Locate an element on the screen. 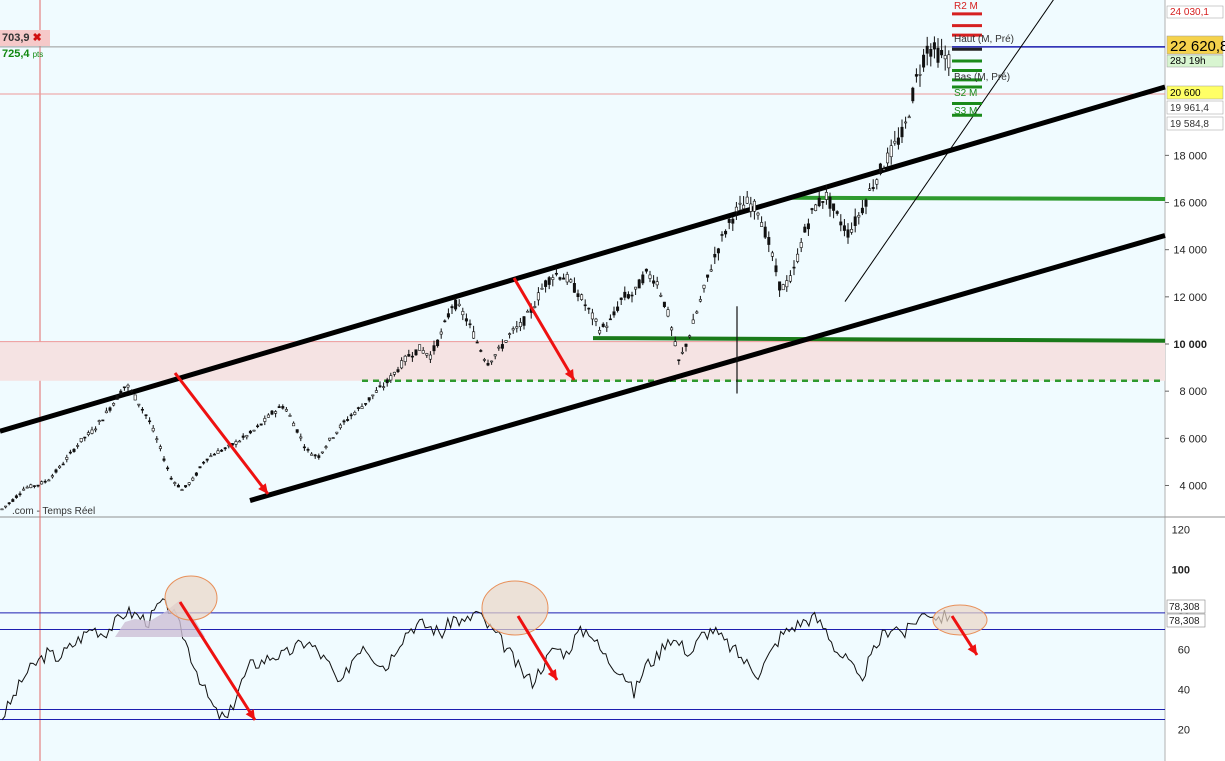  rsi-tag-box is located at coordinates (1186, 620).